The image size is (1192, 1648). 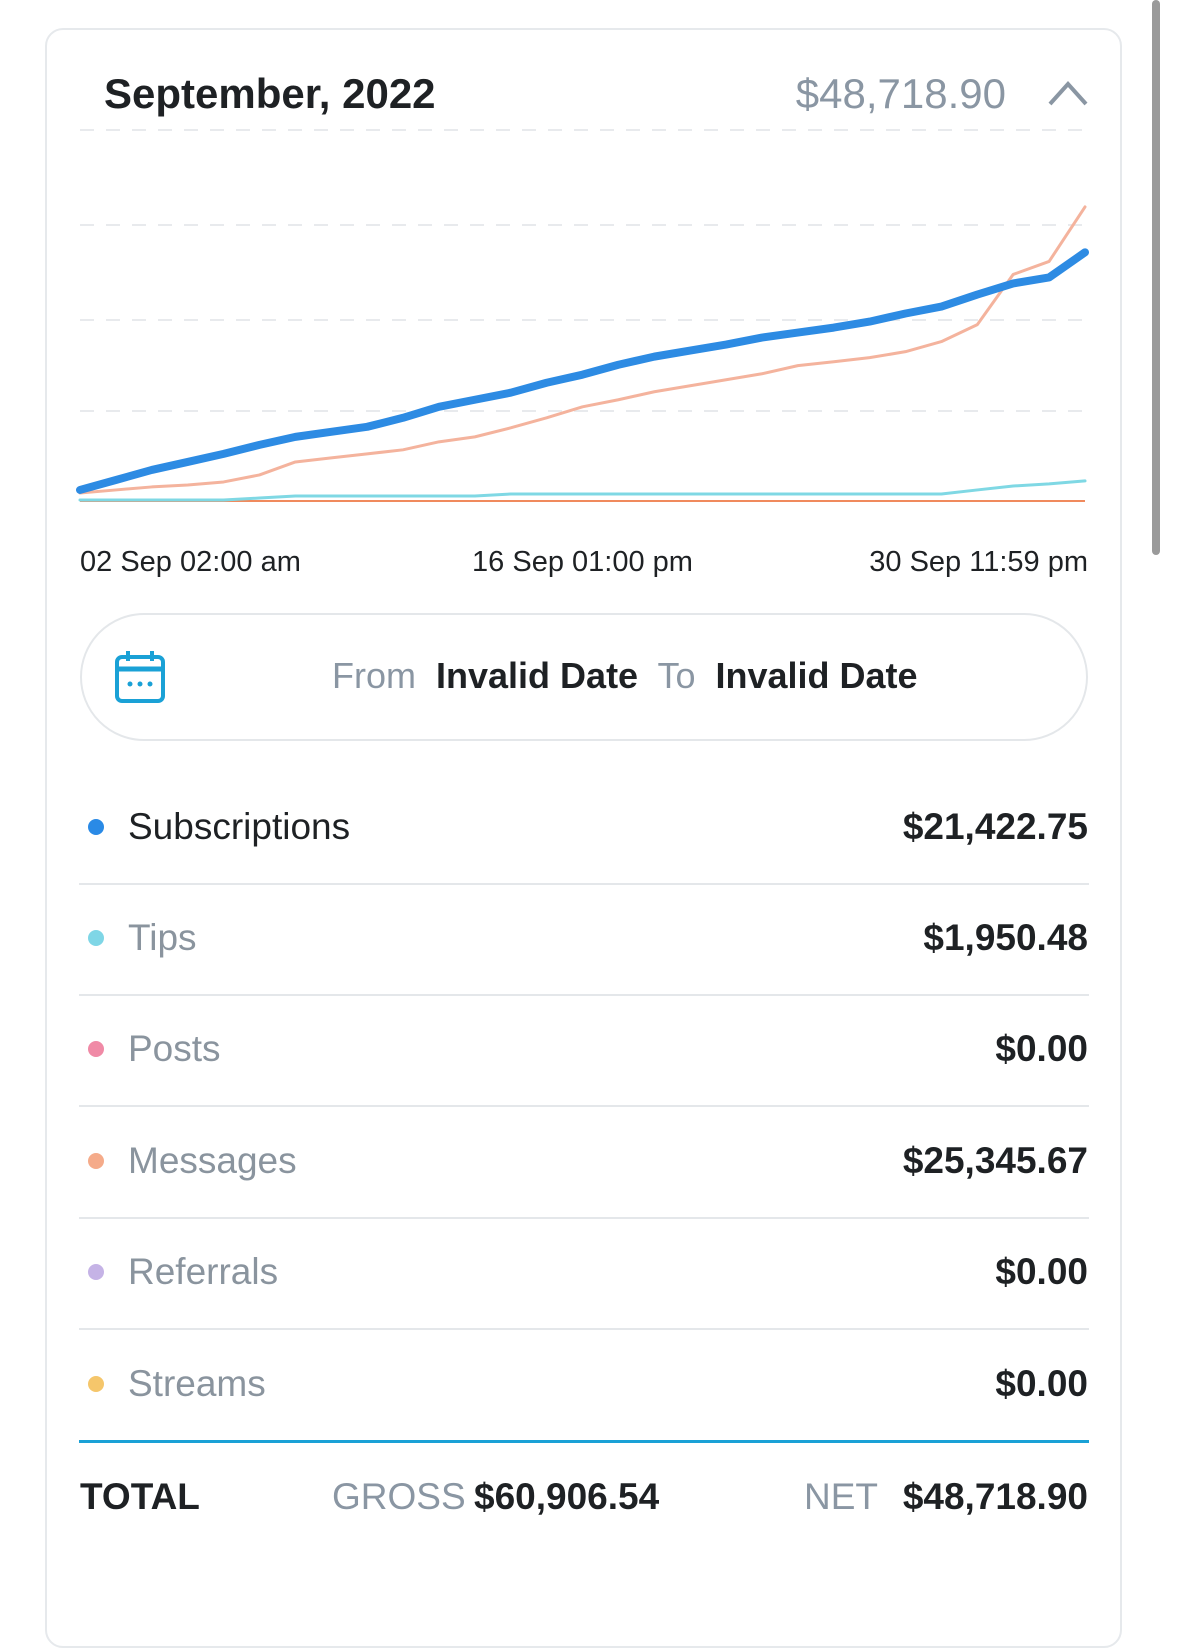 What do you see at coordinates (1156, 277) in the screenshot?
I see `scrollbar` at bounding box center [1156, 277].